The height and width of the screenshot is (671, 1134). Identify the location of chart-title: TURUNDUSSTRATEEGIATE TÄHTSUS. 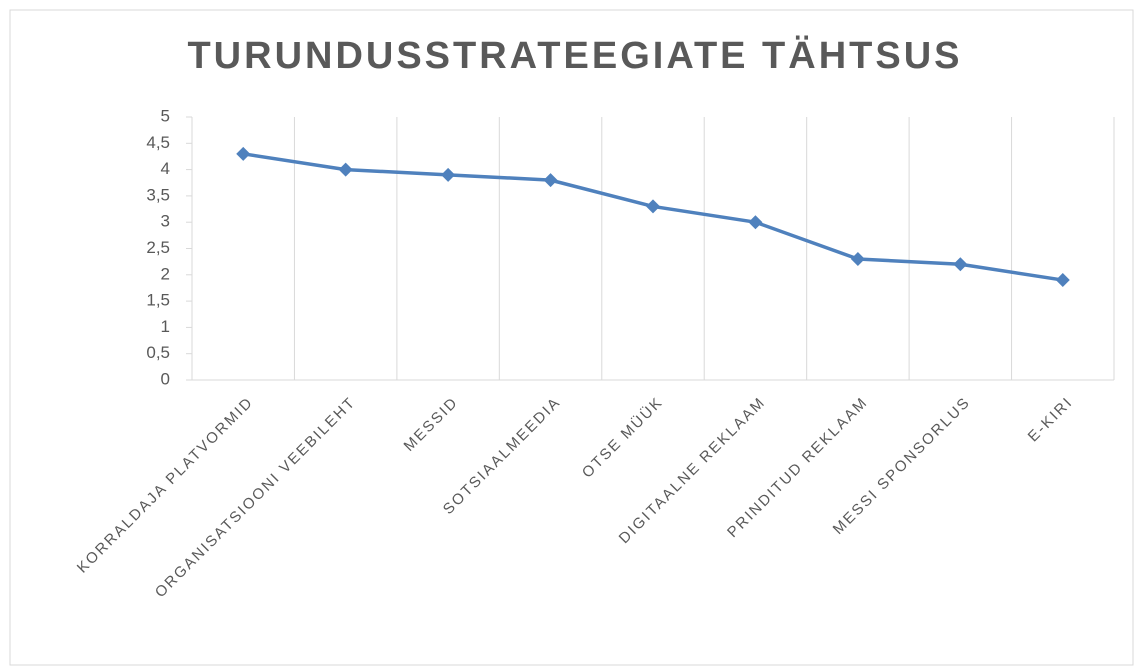
(574, 55).